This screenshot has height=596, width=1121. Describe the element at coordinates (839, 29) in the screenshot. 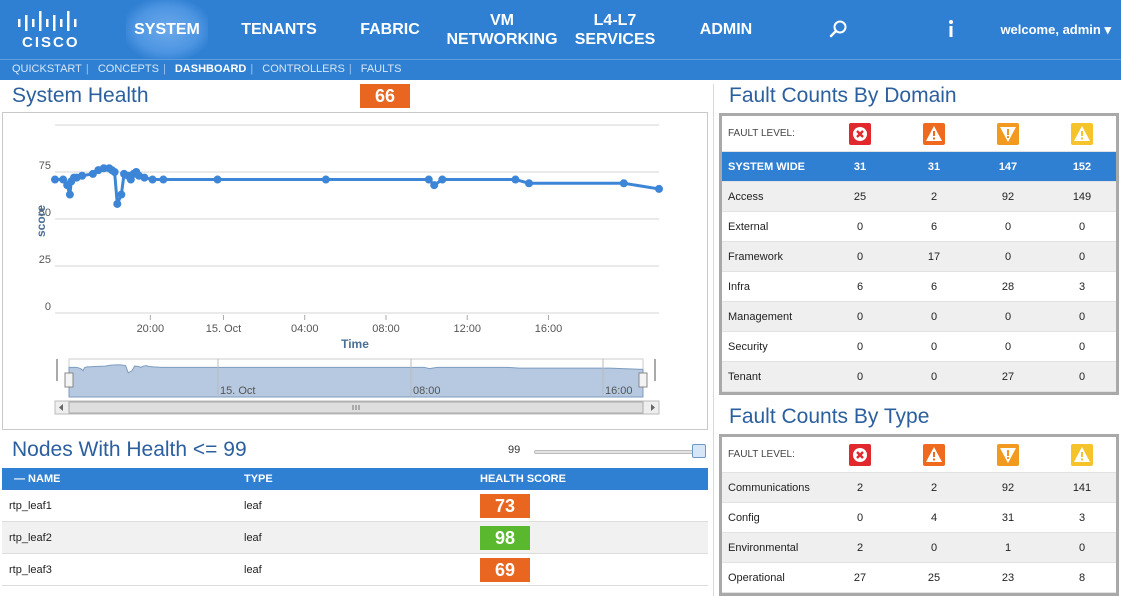

I see `search-icon` at that location.